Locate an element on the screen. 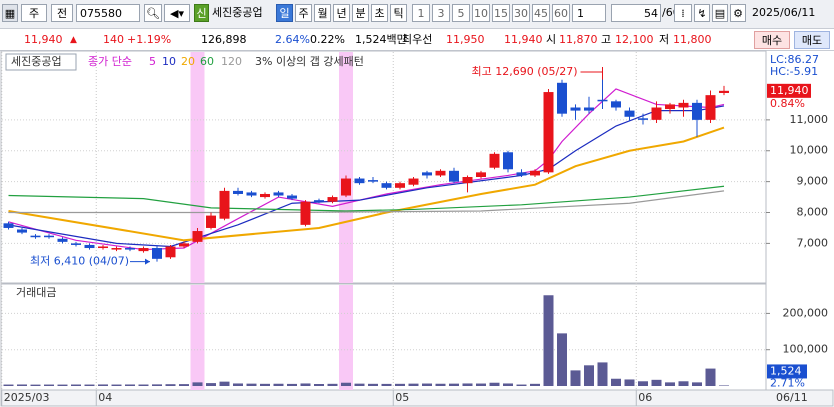  scope-select: 전 is located at coordinates (62, 13).